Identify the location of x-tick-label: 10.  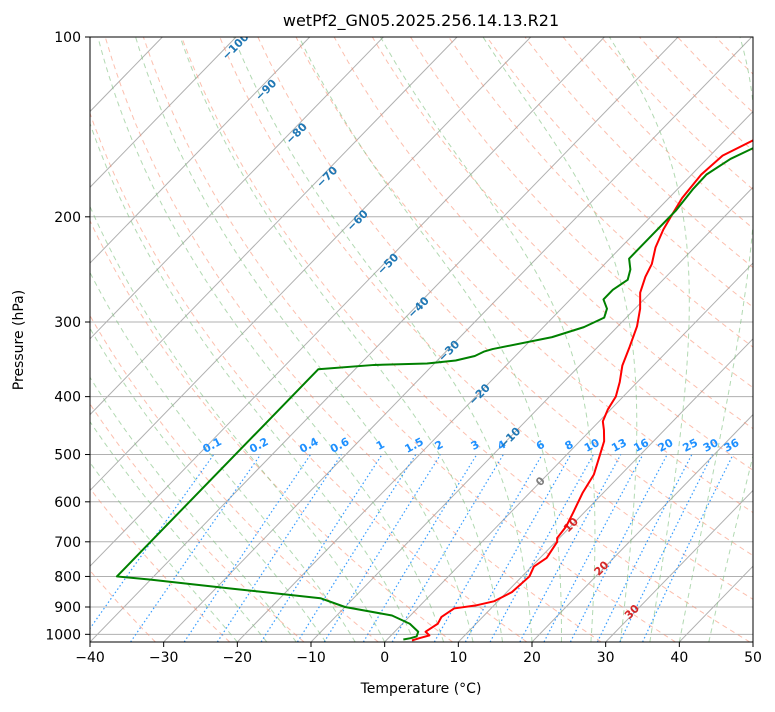
(458, 658).